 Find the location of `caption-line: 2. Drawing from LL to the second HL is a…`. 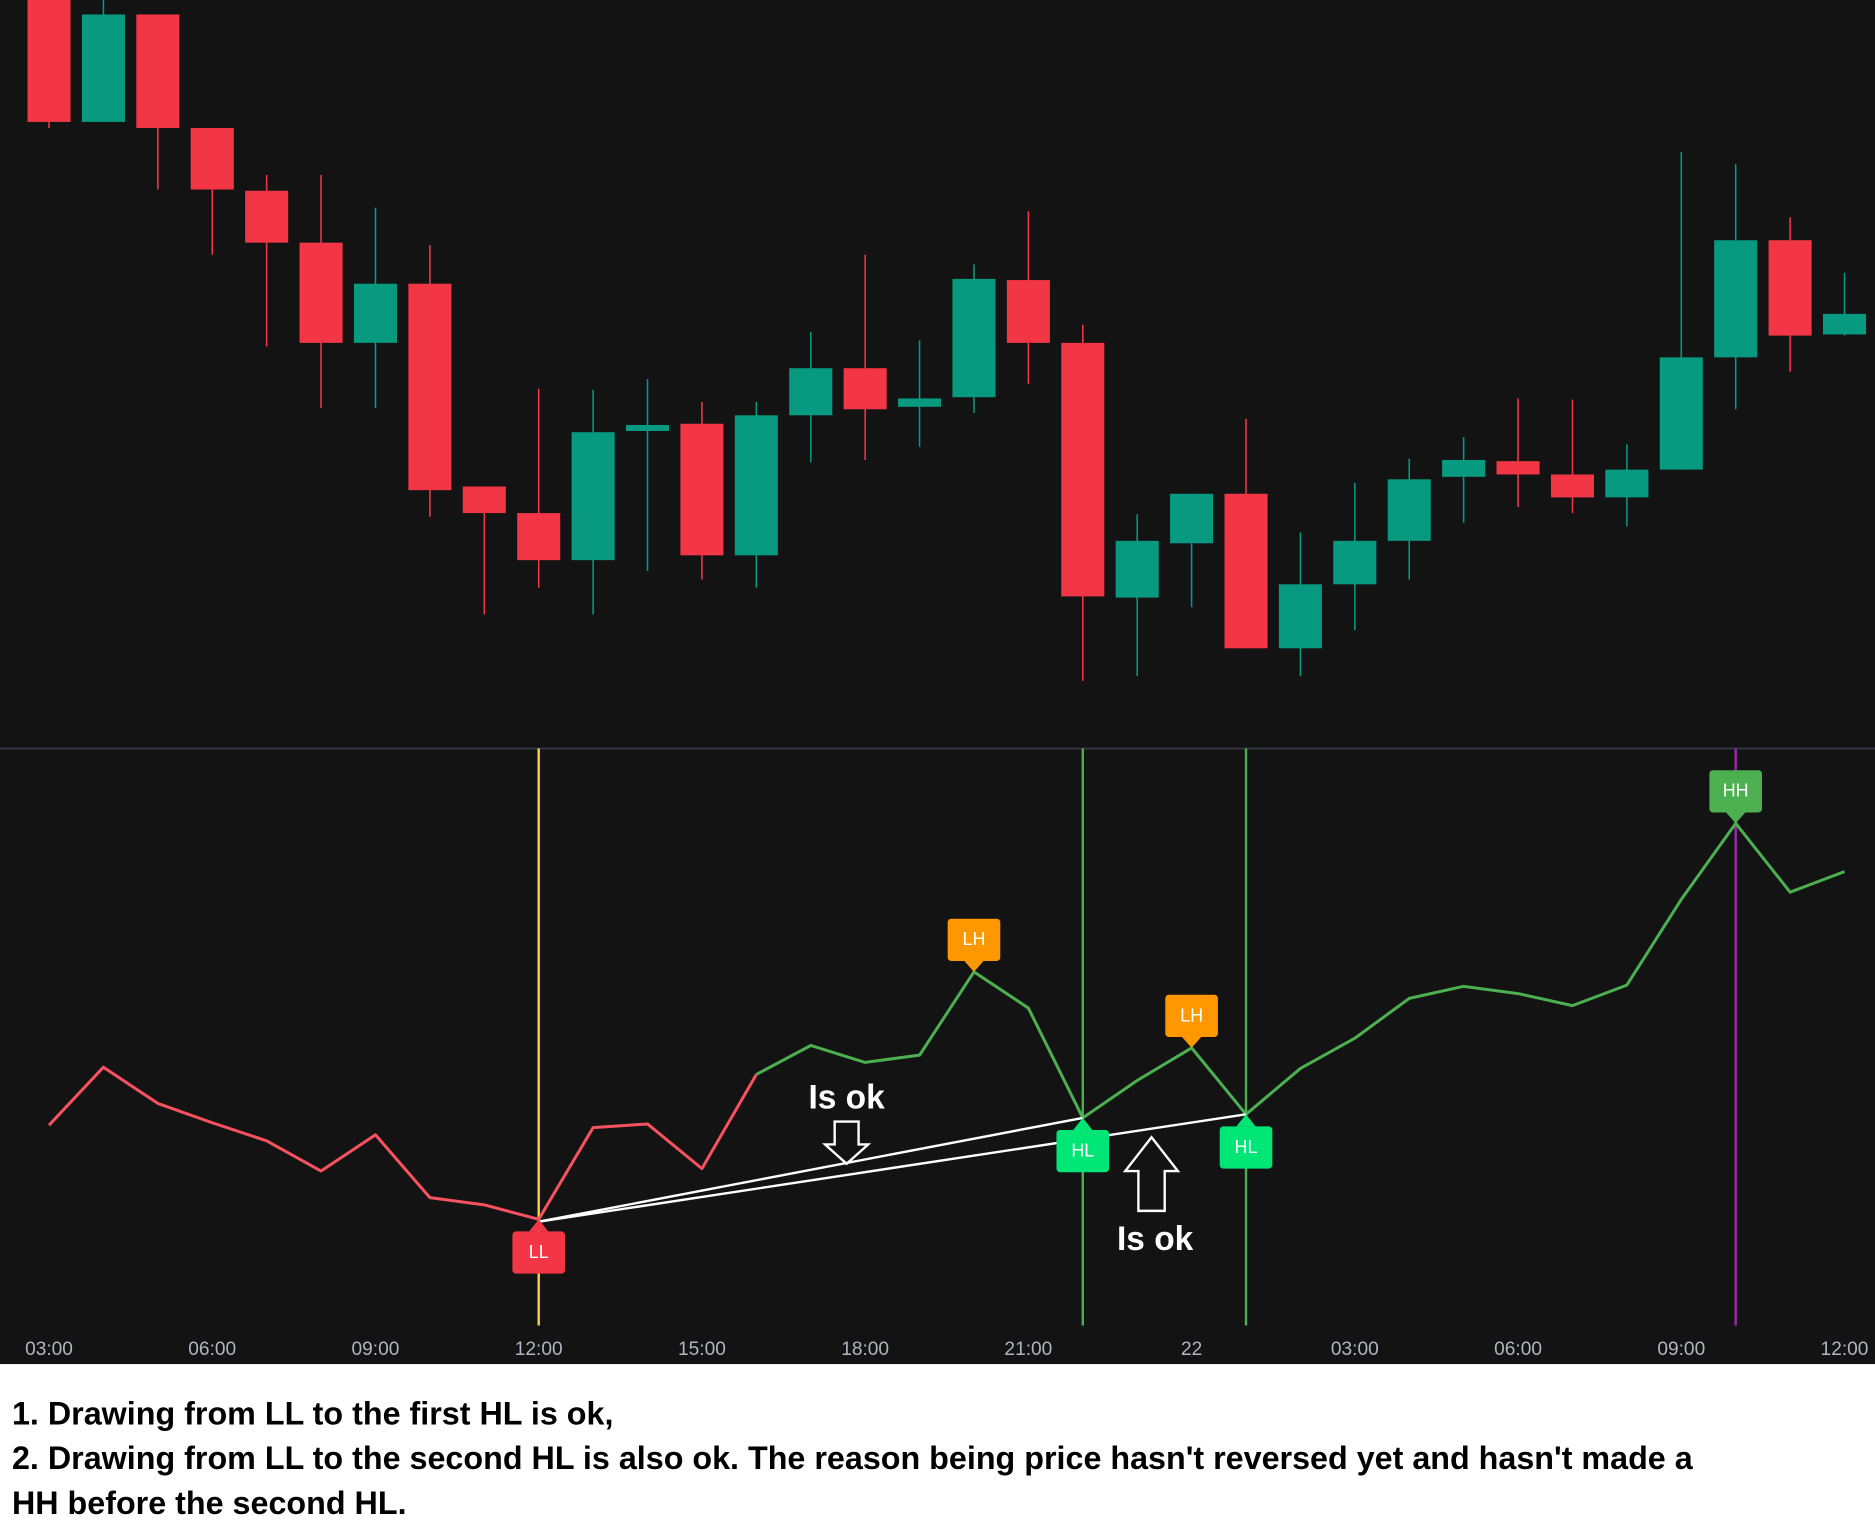

caption-line: 2. Drawing from LL to the second HL is a… is located at coordinates (853, 1458).